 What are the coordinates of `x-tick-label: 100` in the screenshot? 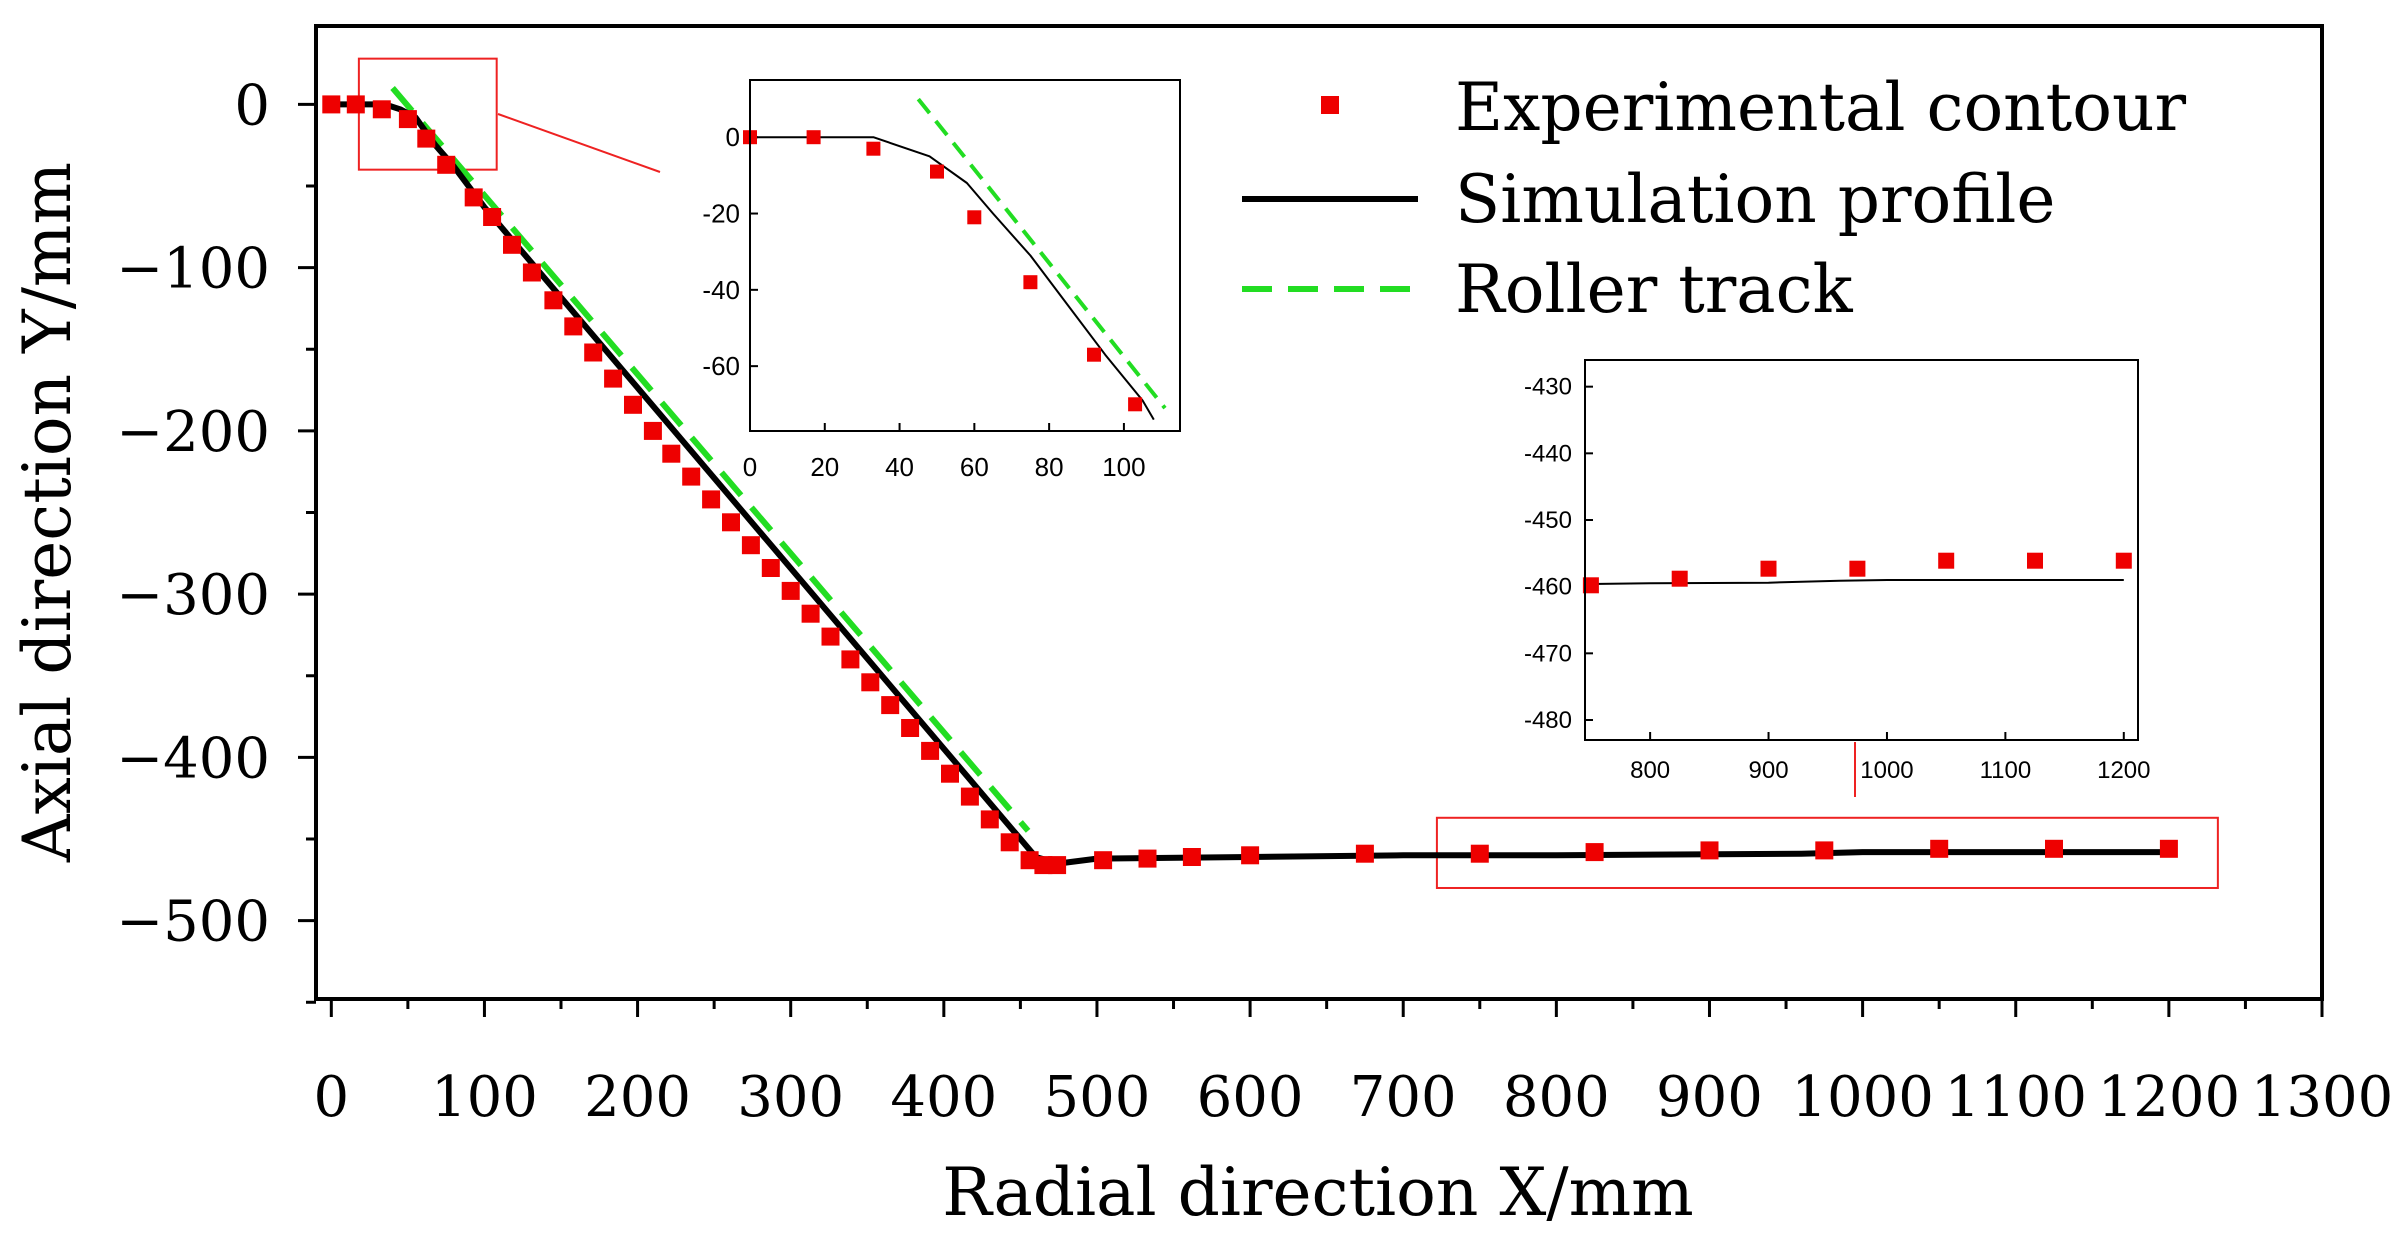 It's located at (484, 1097).